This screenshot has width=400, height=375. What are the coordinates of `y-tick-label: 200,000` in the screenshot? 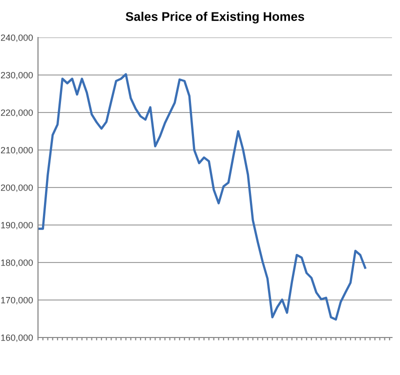 It's located at (16, 188).